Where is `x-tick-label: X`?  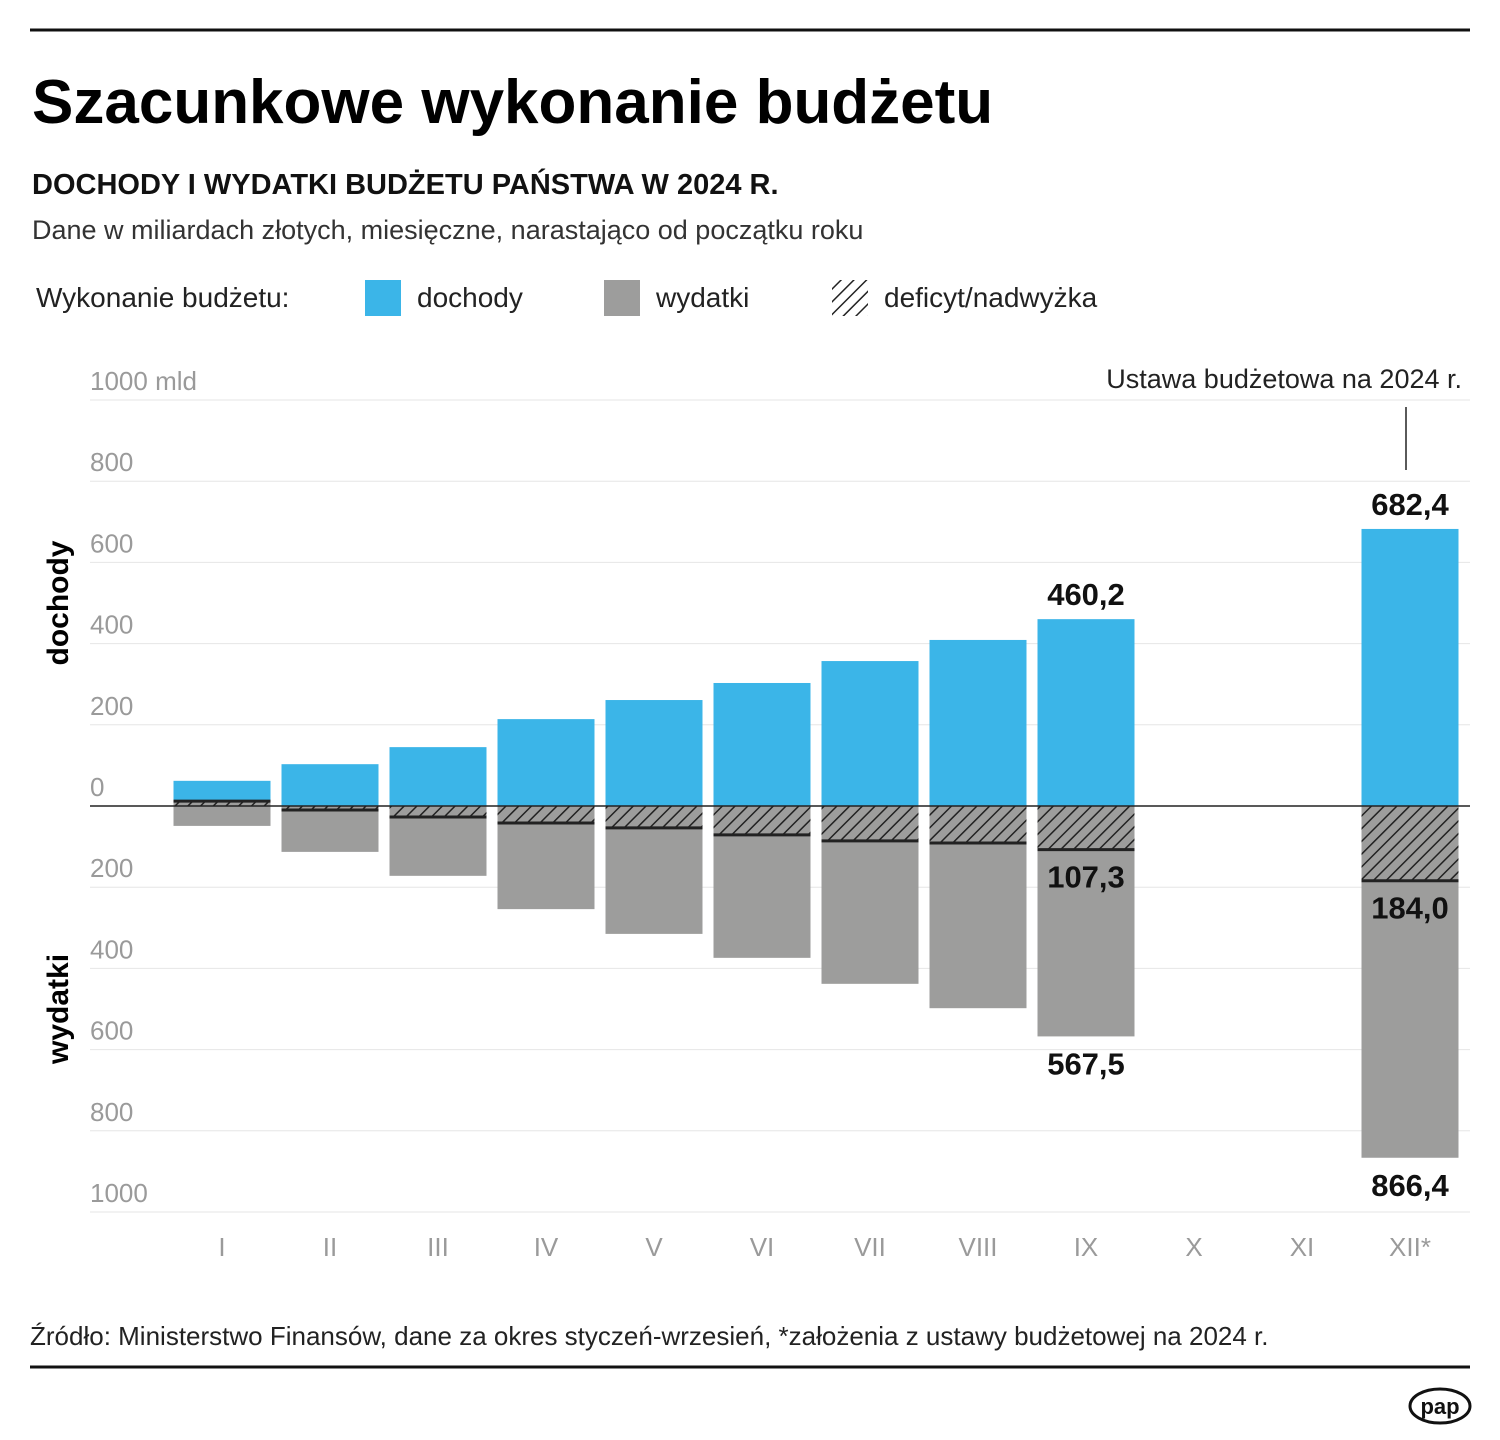
x-tick-label: X is located at coordinates (1193, 1247).